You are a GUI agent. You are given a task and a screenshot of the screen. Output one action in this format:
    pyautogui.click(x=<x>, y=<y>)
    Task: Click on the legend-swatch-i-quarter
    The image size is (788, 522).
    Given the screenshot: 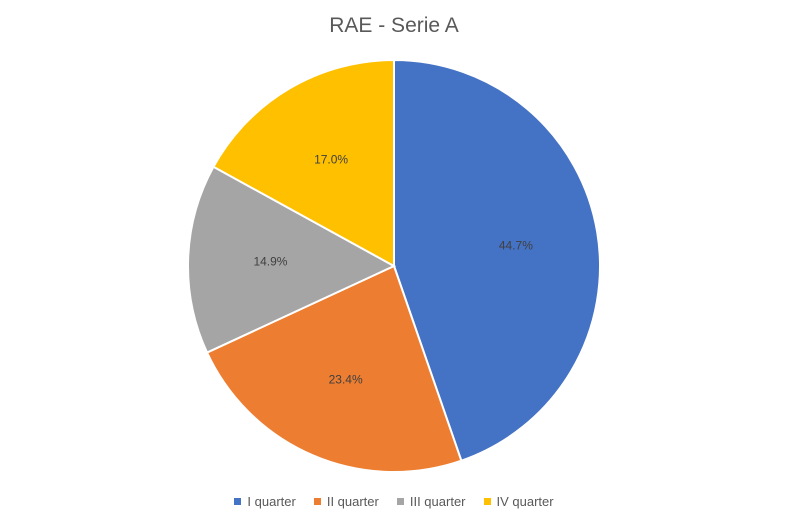 What is the action you would take?
    pyautogui.click(x=238, y=501)
    